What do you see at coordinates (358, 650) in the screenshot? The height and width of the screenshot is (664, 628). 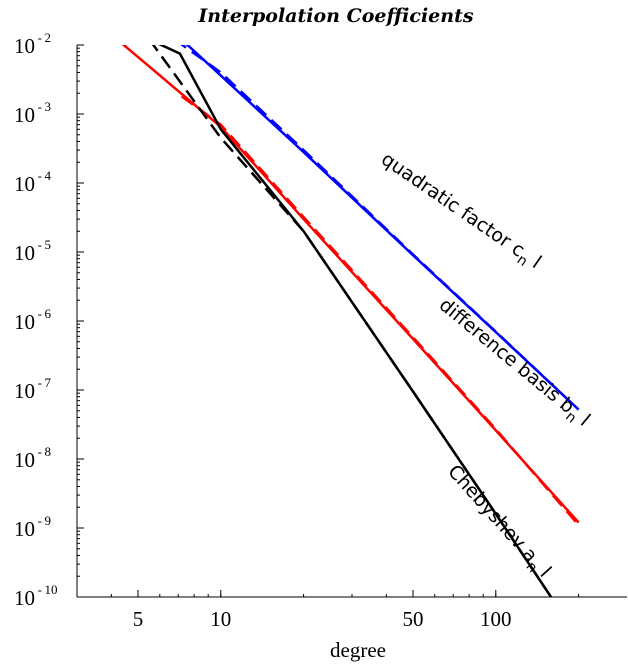 I see `x-axis-label: degree` at bounding box center [358, 650].